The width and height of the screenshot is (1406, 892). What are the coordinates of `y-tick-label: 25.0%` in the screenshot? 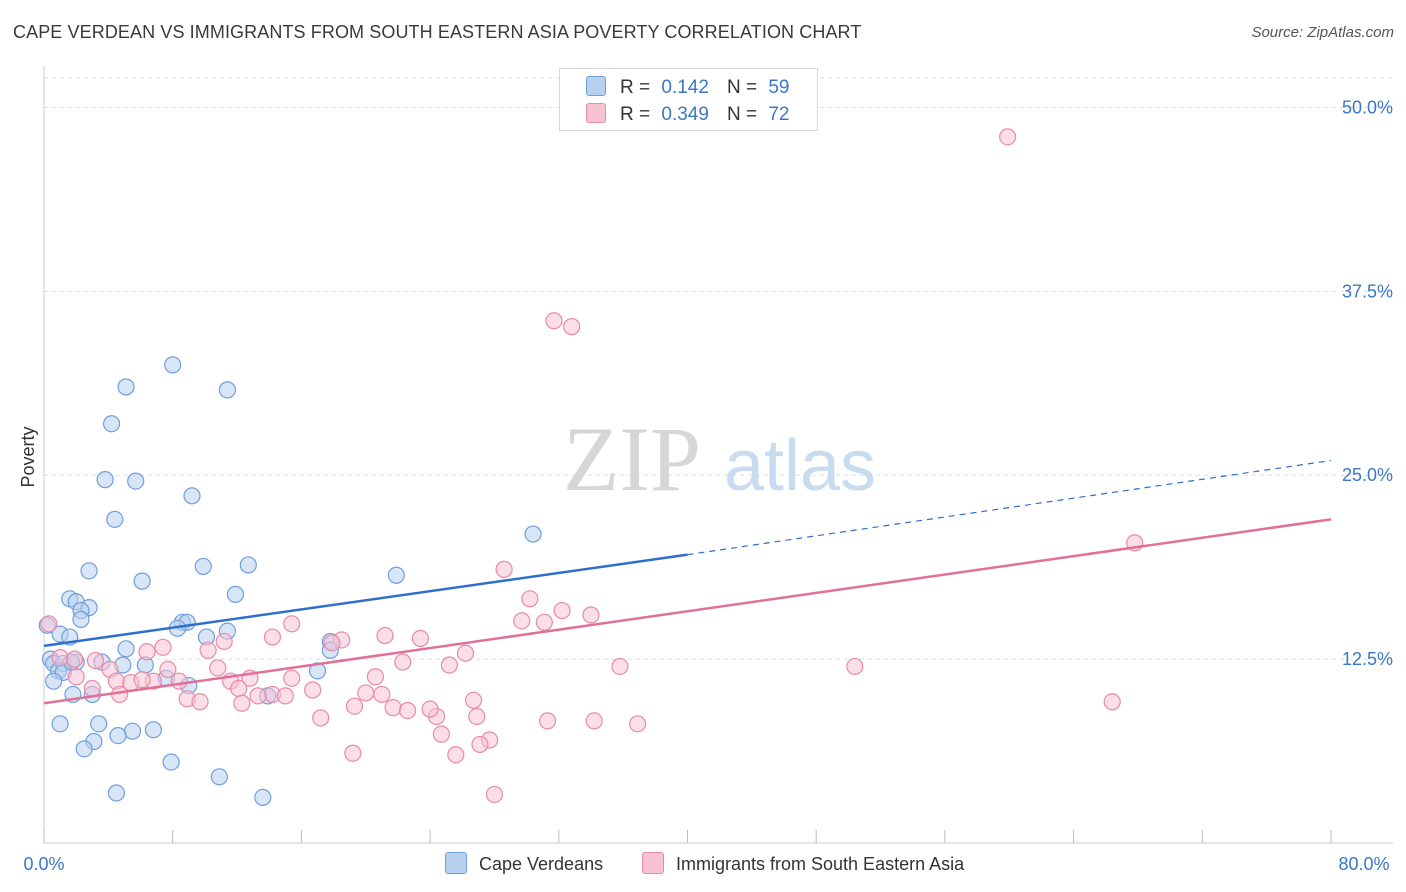 It's located at (1367, 475).